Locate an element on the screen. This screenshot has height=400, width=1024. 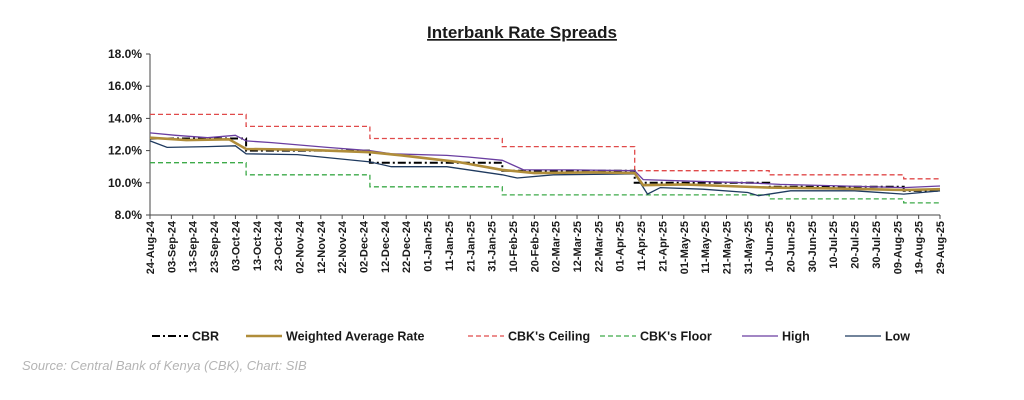
x-tick-label: 22-Dec-24 is located at coordinates (407, 246).